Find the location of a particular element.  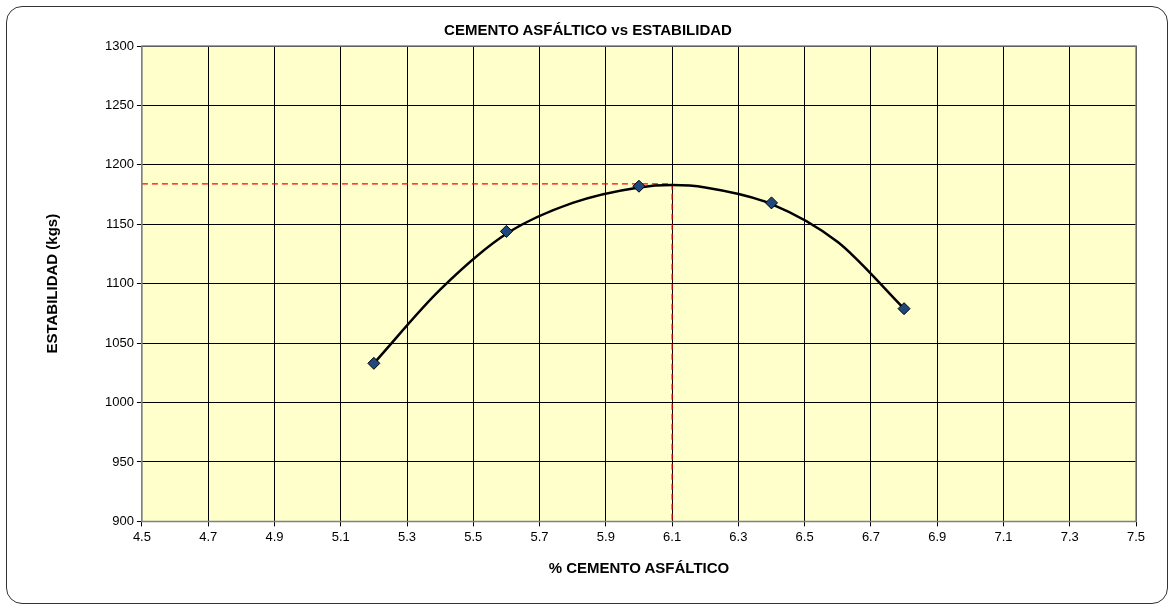

x-tick-label: 7.5 is located at coordinates (1136, 536).